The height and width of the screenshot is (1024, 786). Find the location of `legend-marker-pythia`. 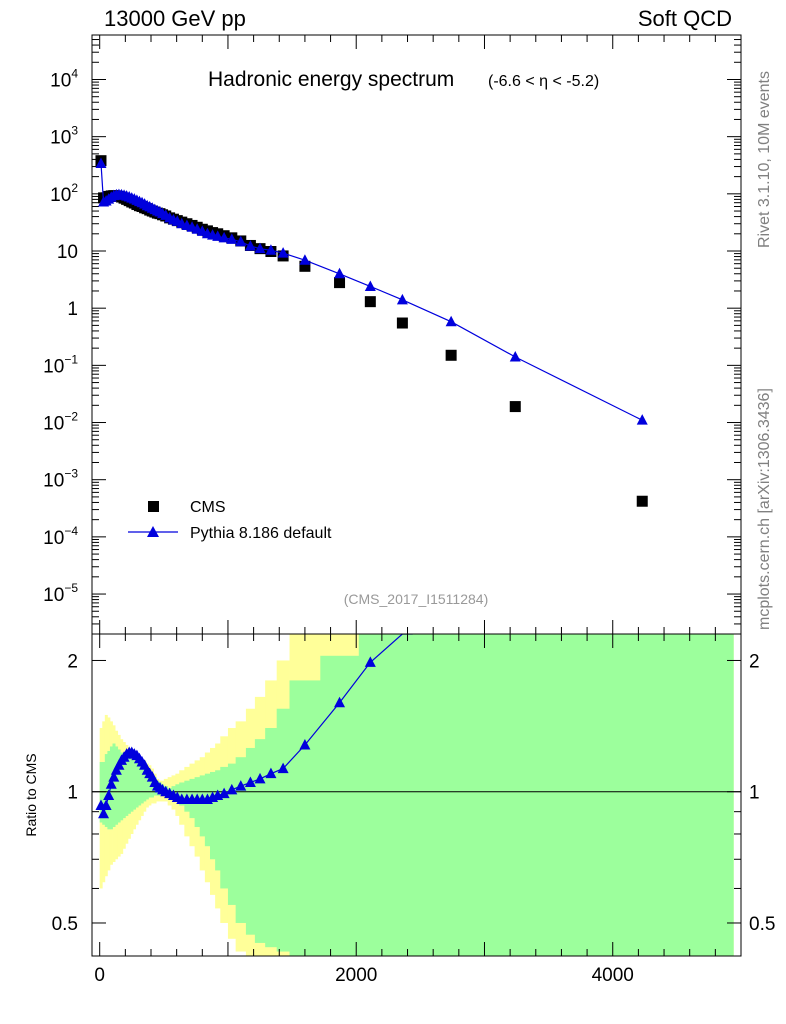

legend-marker-pythia is located at coordinates (153, 531).